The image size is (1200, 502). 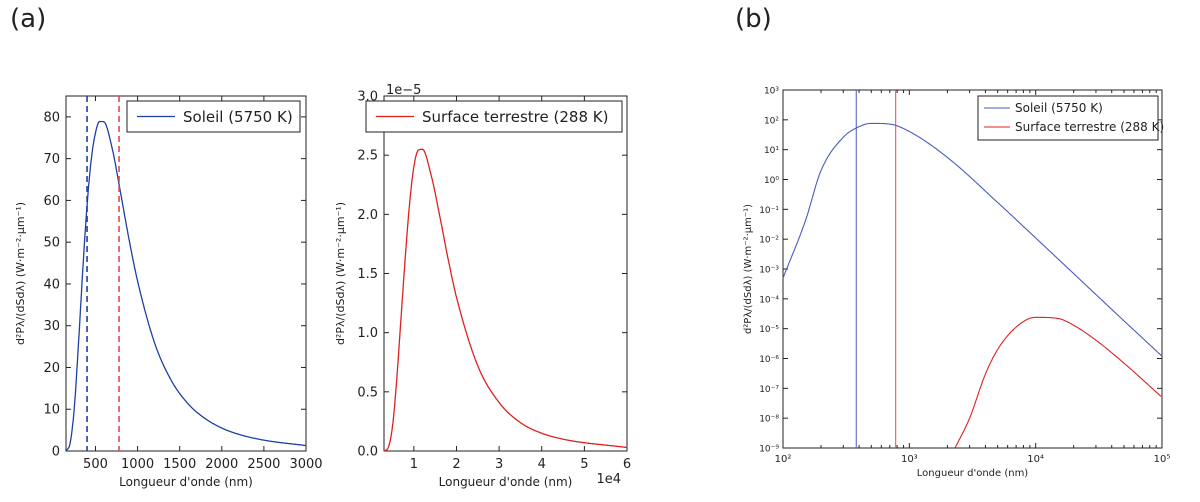 I want to click on y-tick-label-b: 10⁰, so click(x=771, y=181).